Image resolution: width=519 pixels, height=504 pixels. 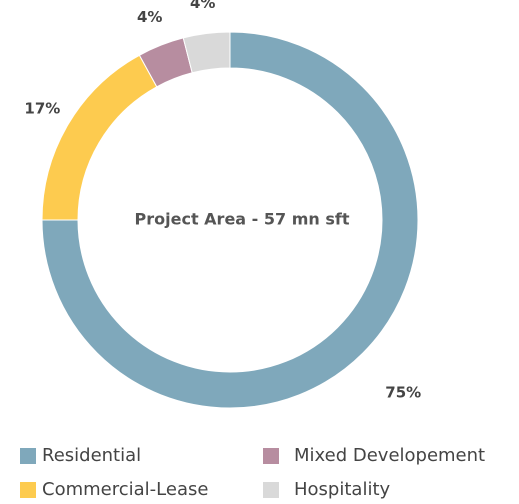 What do you see at coordinates (42, 109) in the screenshot?
I see `data-label: 17%` at bounding box center [42, 109].